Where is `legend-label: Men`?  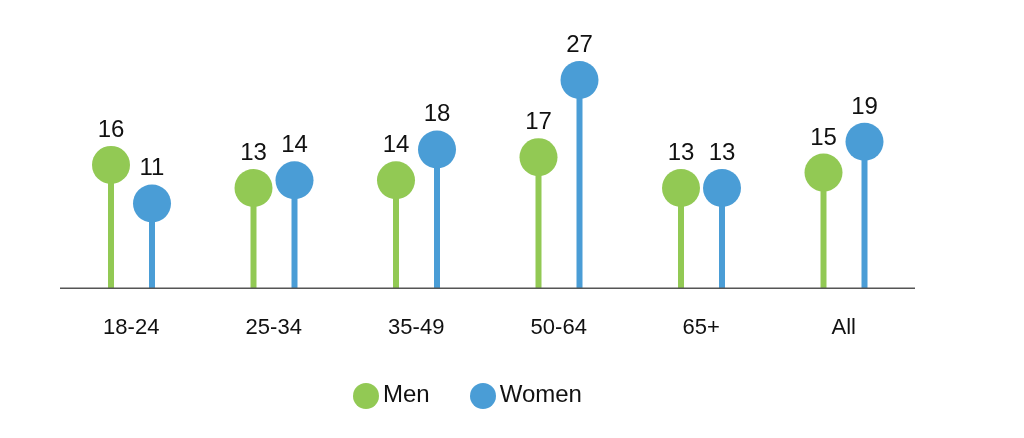
legend-label: Men is located at coordinates (406, 394).